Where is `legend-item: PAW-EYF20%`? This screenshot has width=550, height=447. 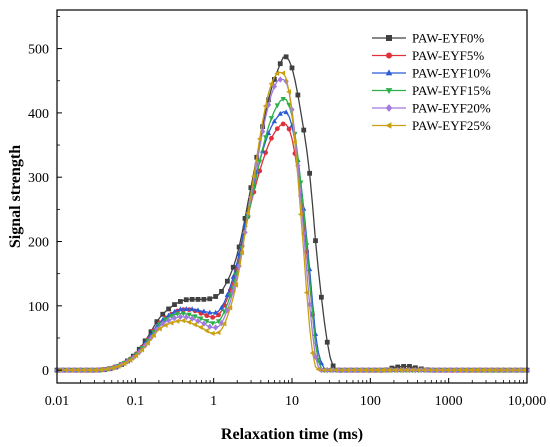 legend-item: PAW-EYF20% is located at coordinates (431, 108).